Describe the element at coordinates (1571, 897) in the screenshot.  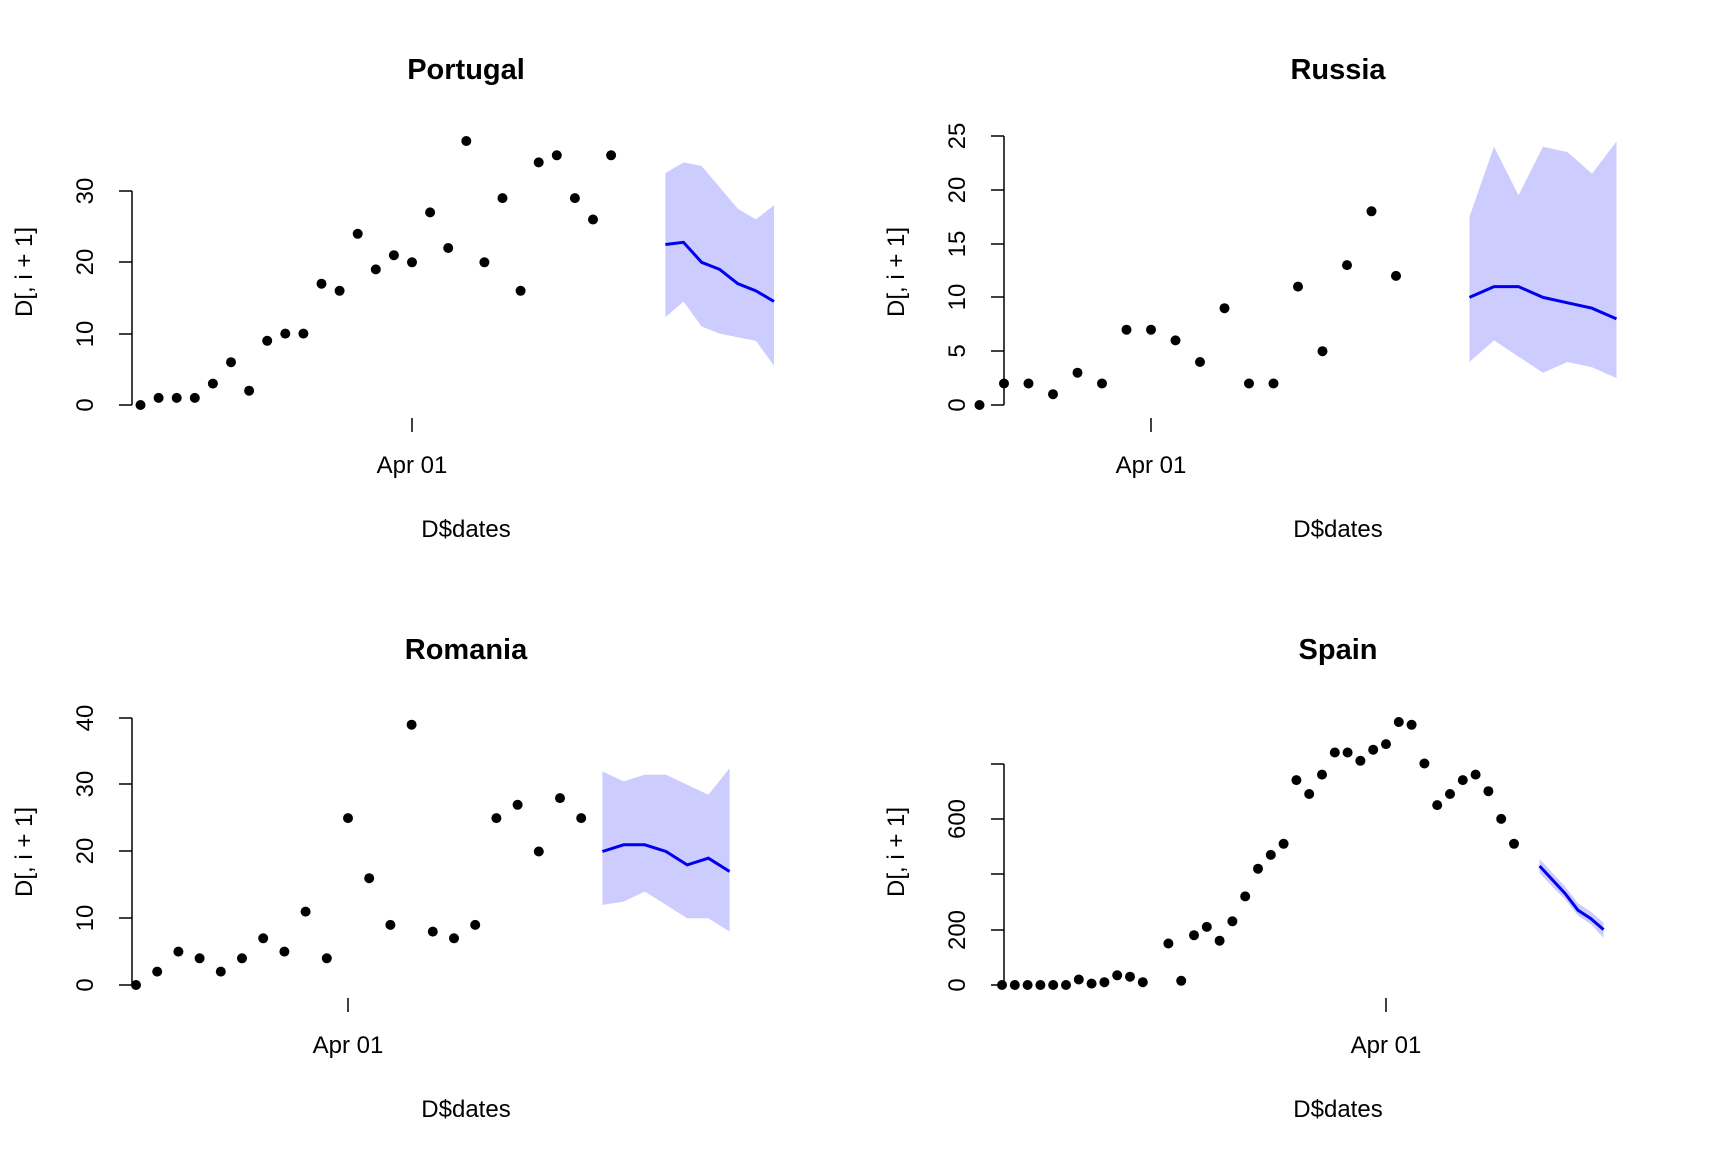
I see `forecast-line` at that location.